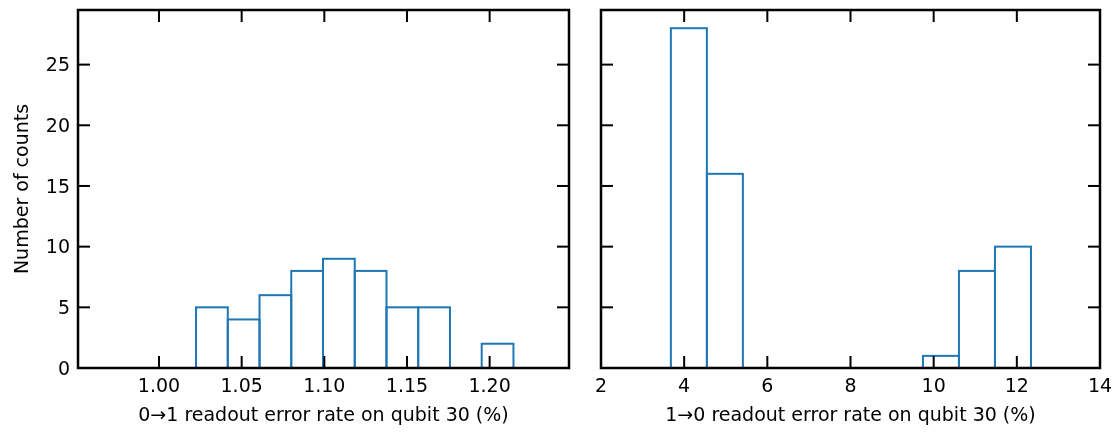  What do you see at coordinates (324, 385) in the screenshot?
I see `x-tick-label: 1.10` at bounding box center [324, 385].